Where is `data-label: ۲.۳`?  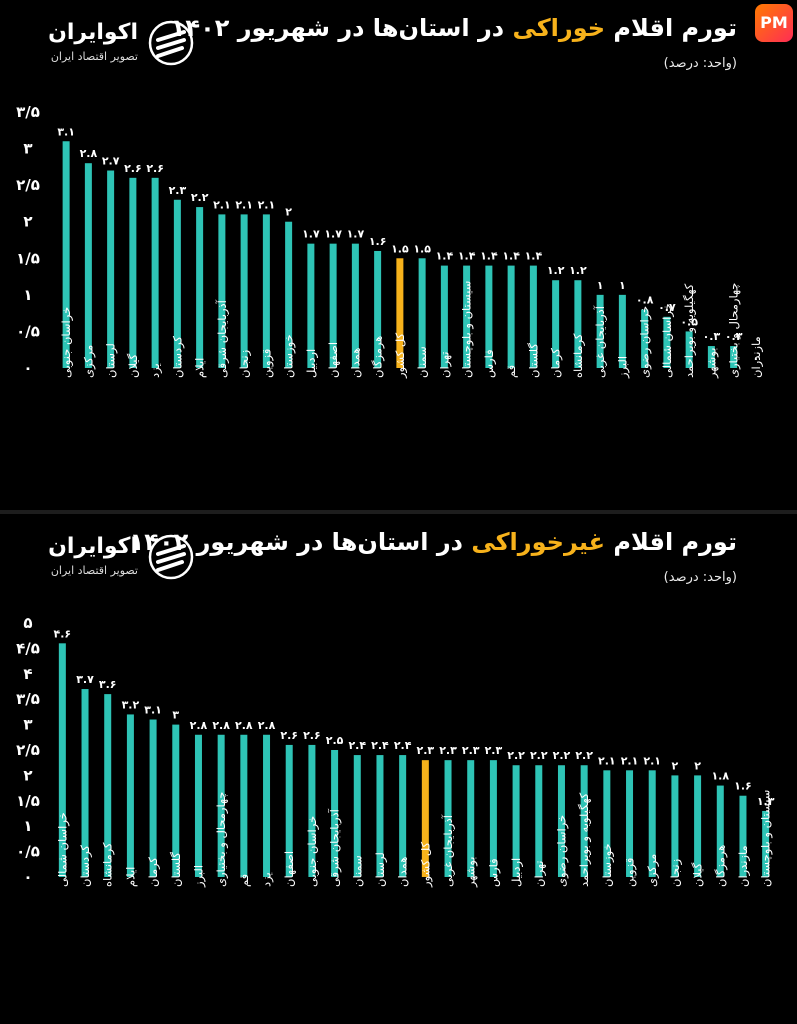 data-label: ۲.۳ is located at coordinates (426, 750).